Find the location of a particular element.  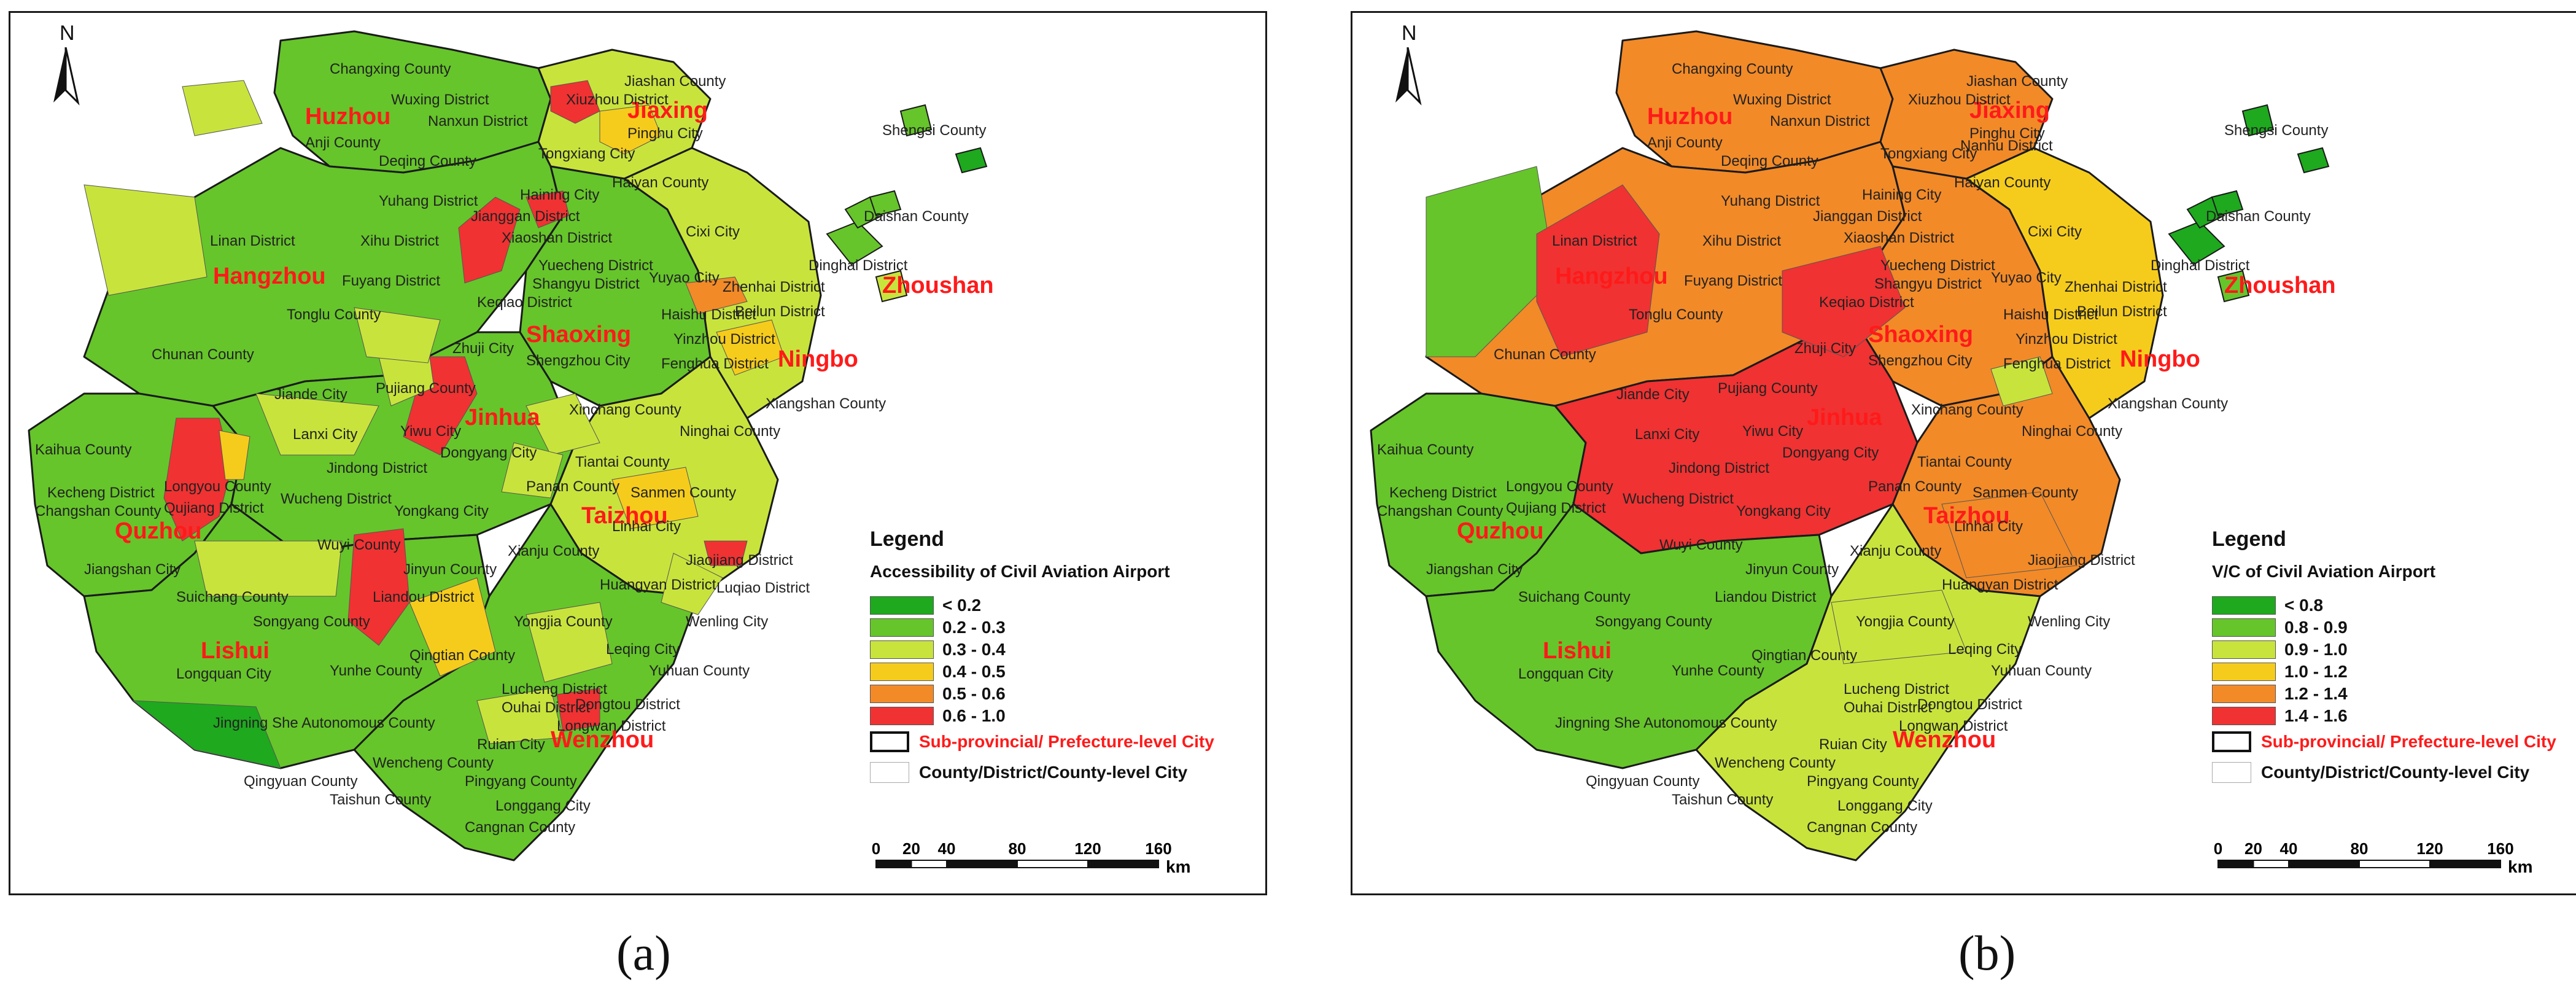

legend-item-label: 0.6 - 1.0 is located at coordinates (974, 715).